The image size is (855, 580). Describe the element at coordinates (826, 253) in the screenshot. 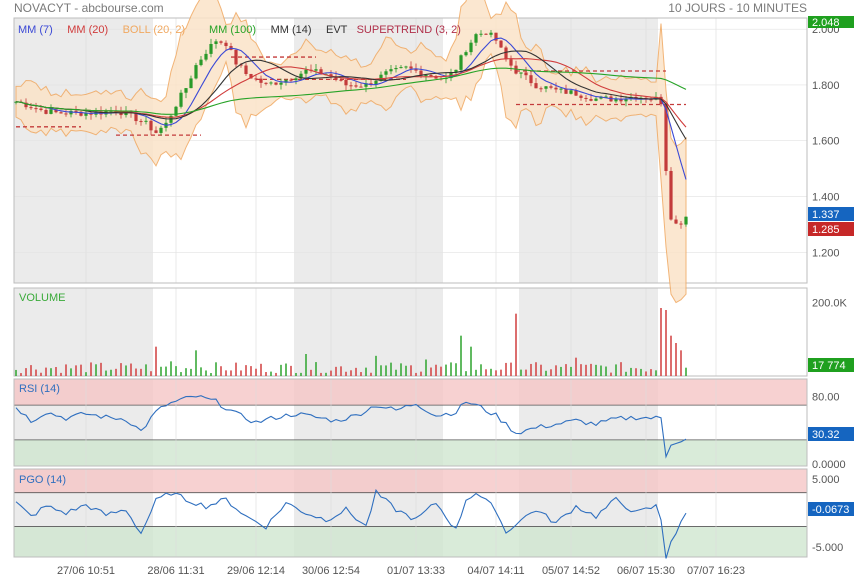

I see `price-tick-label: 1.200` at that location.